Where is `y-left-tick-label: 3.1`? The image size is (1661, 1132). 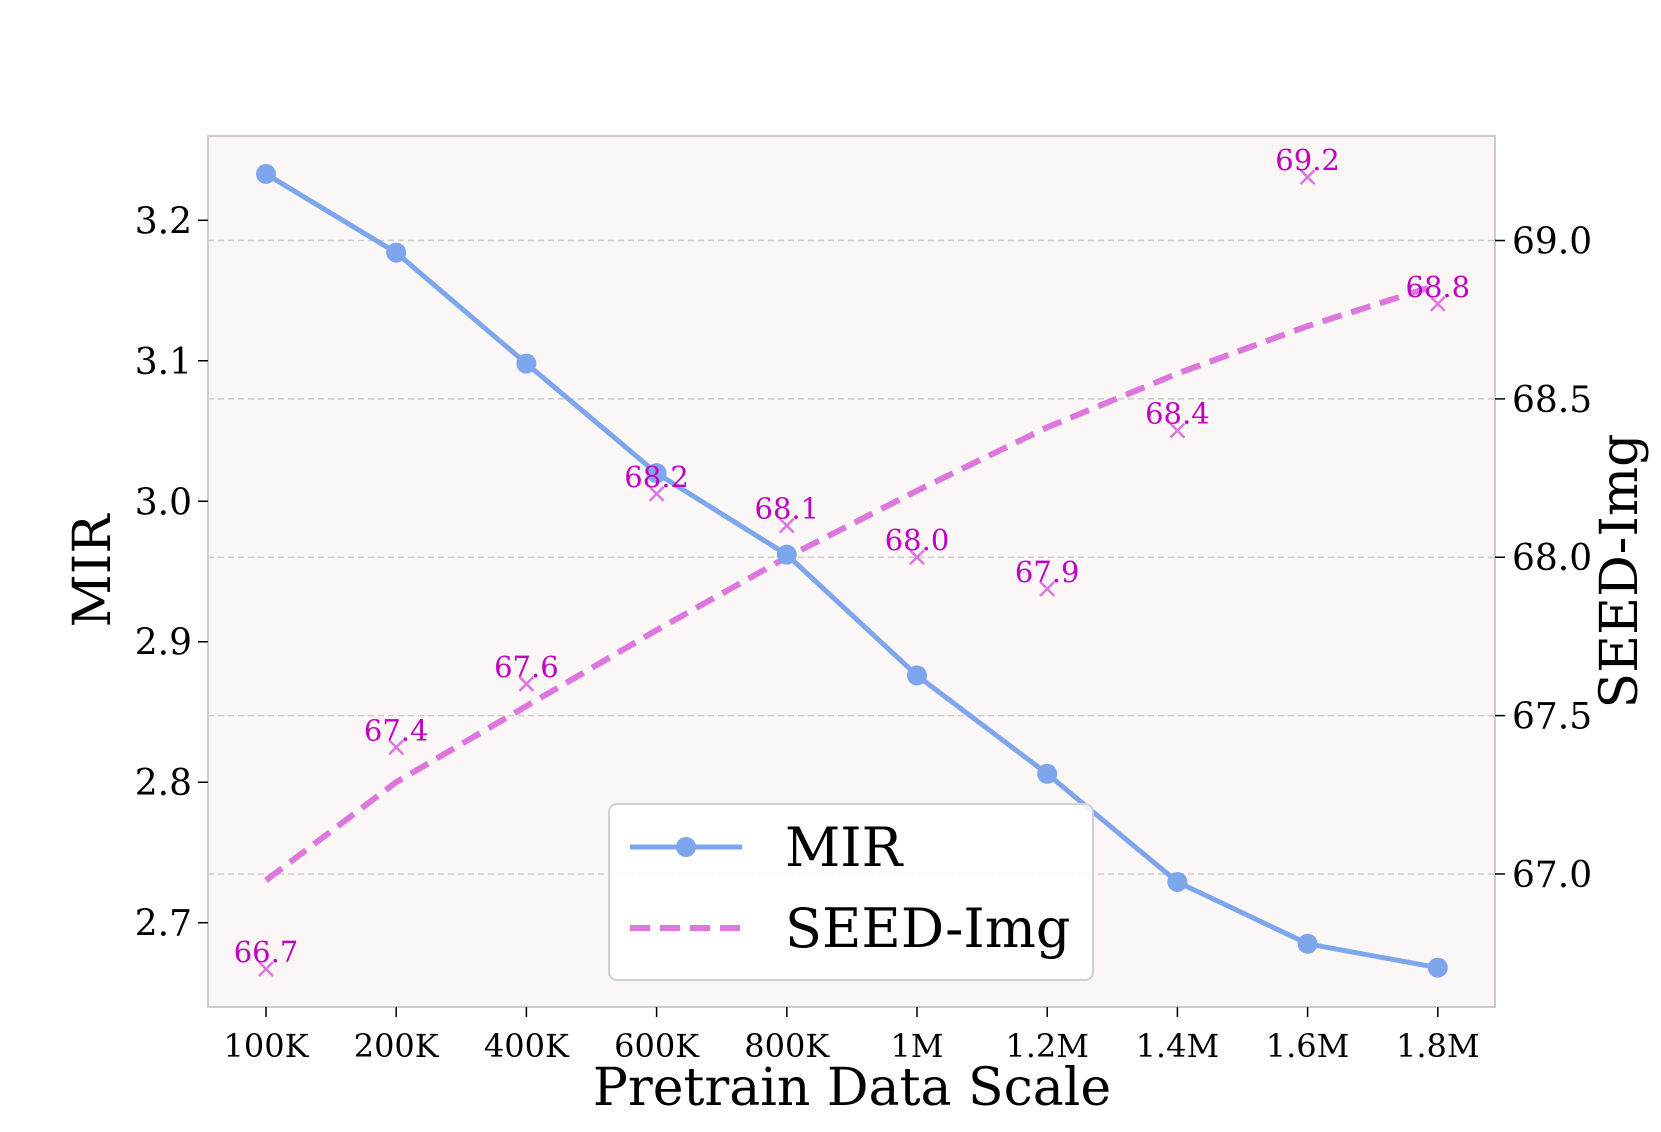 y-left-tick-label: 3.1 is located at coordinates (163, 362).